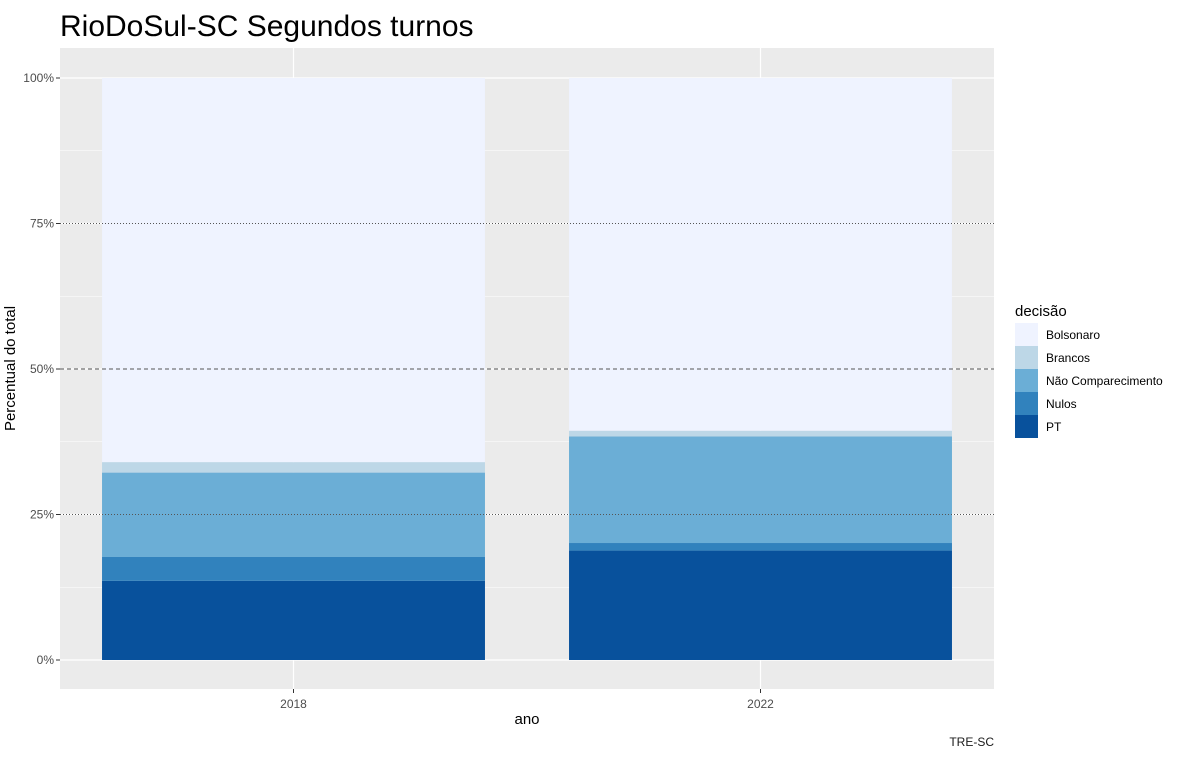 This screenshot has height=758, width=1186. Describe the element at coordinates (1068, 358) in the screenshot. I see `legend-label: Brancos` at that location.